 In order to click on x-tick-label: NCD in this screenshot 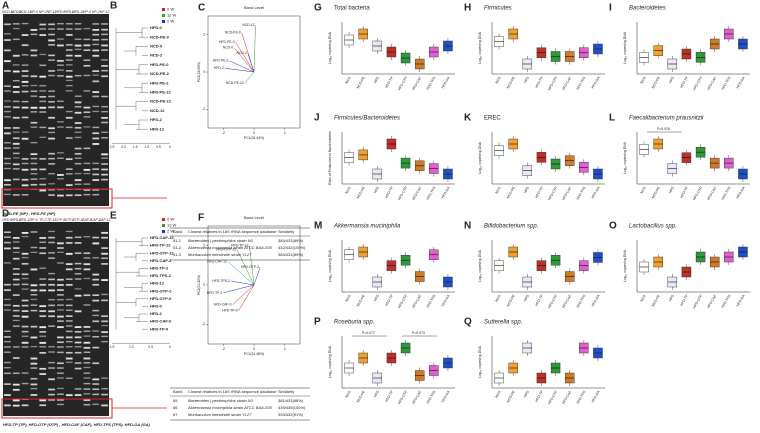, I will do `click(498, 189)`.